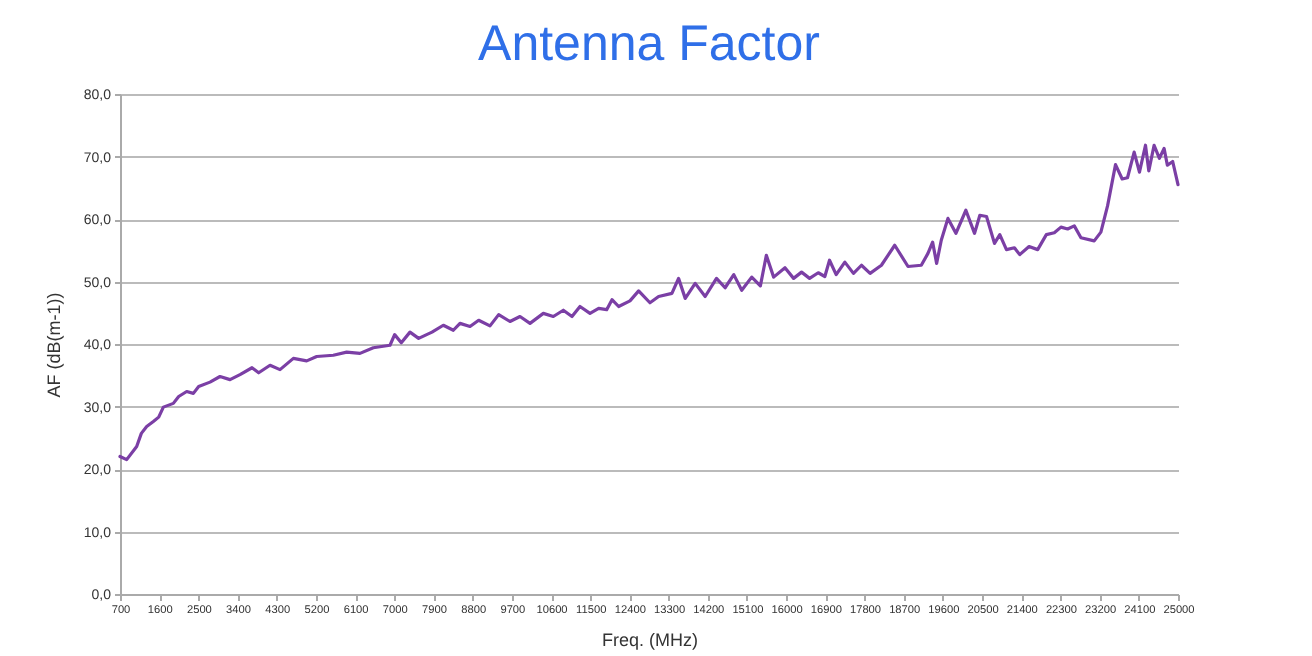  Describe the element at coordinates (650, 640) in the screenshot. I see `x-axis-title: Freq. (MHz)` at that location.